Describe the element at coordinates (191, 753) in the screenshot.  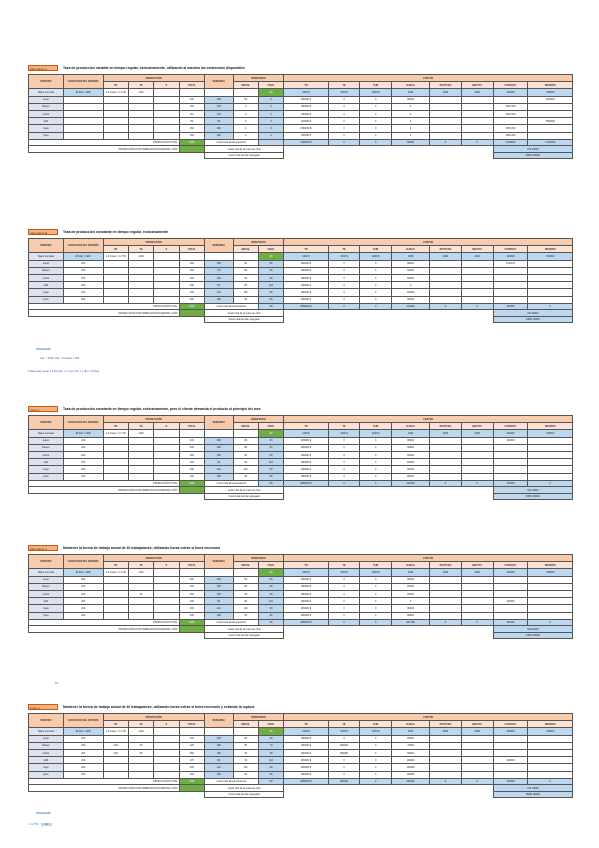
I see `table-cell: 250` at that location.